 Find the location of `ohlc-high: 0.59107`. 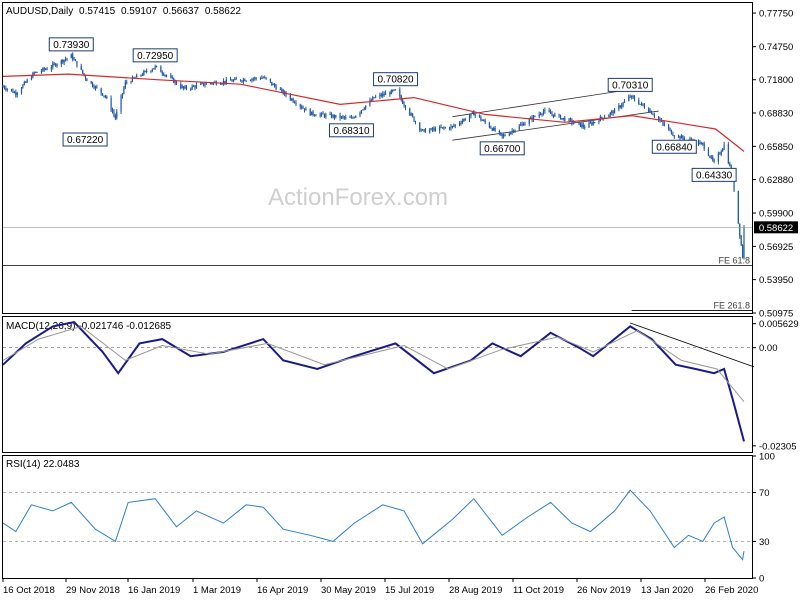

ohlc-high: 0.59107 is located at coordinates (139, 11).